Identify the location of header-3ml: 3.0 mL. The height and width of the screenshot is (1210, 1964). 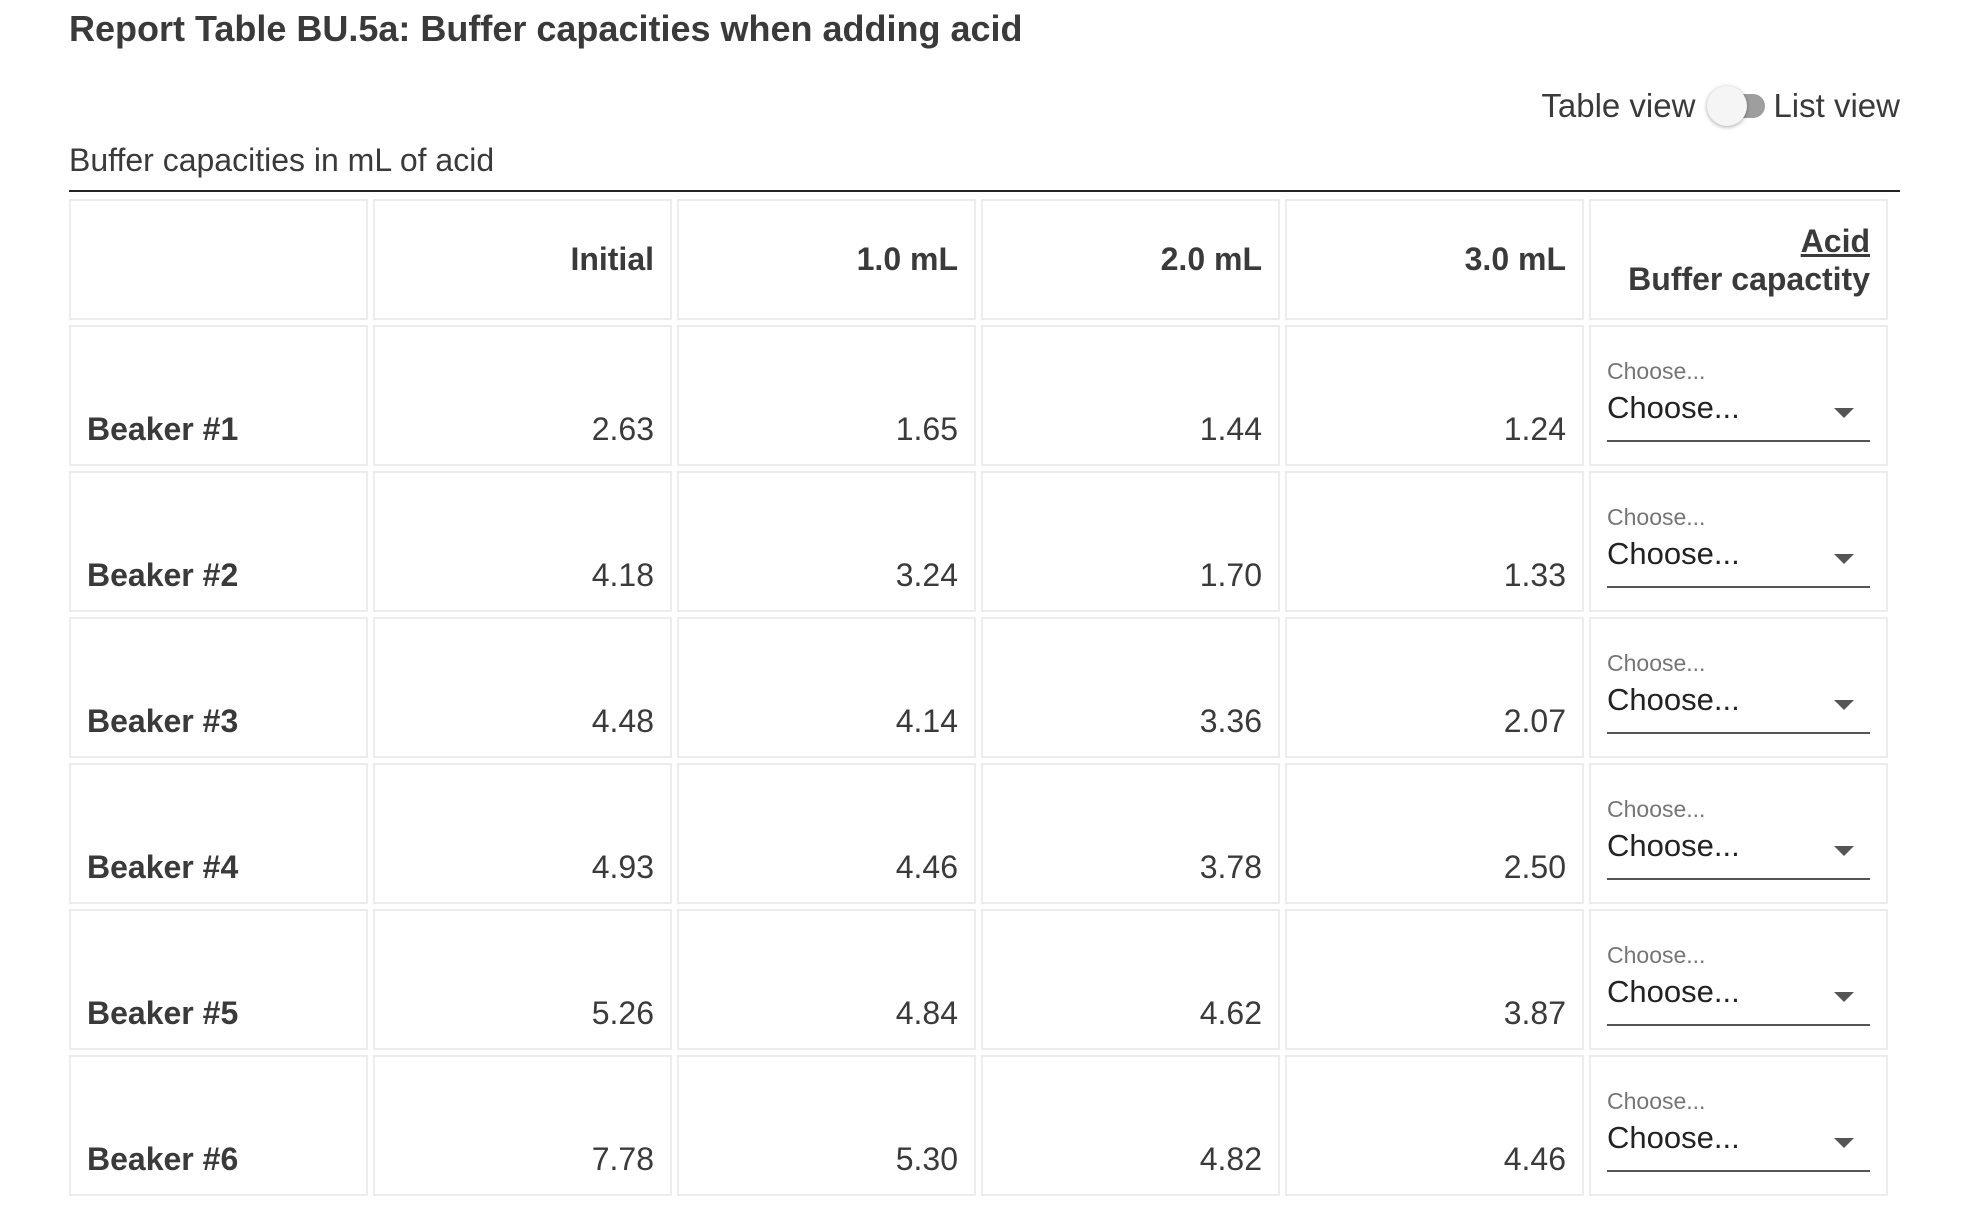
(1434, 259).